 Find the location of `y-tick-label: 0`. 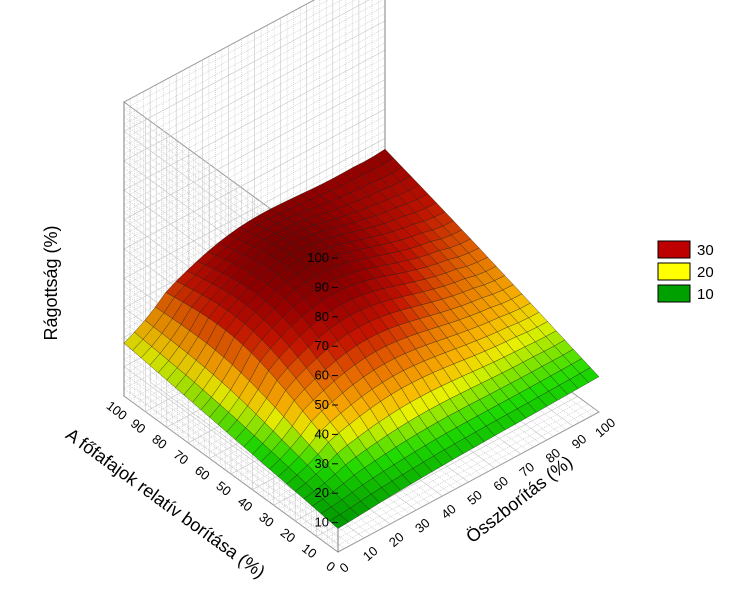

y-tick-label: 0 is located at coordinates (330, 566).